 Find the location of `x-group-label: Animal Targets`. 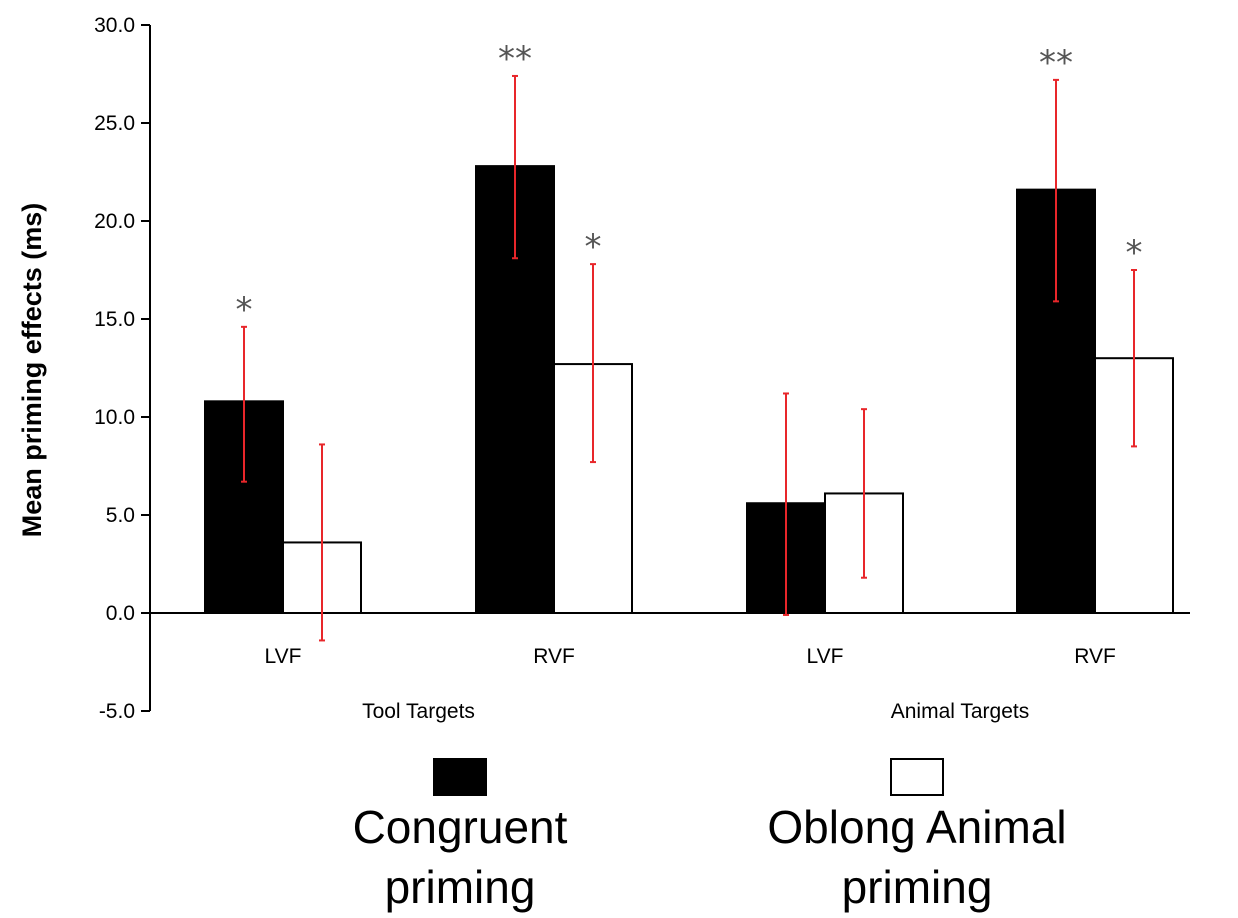

x-group-label: Animal Targets is located at coordinates (960, 711).